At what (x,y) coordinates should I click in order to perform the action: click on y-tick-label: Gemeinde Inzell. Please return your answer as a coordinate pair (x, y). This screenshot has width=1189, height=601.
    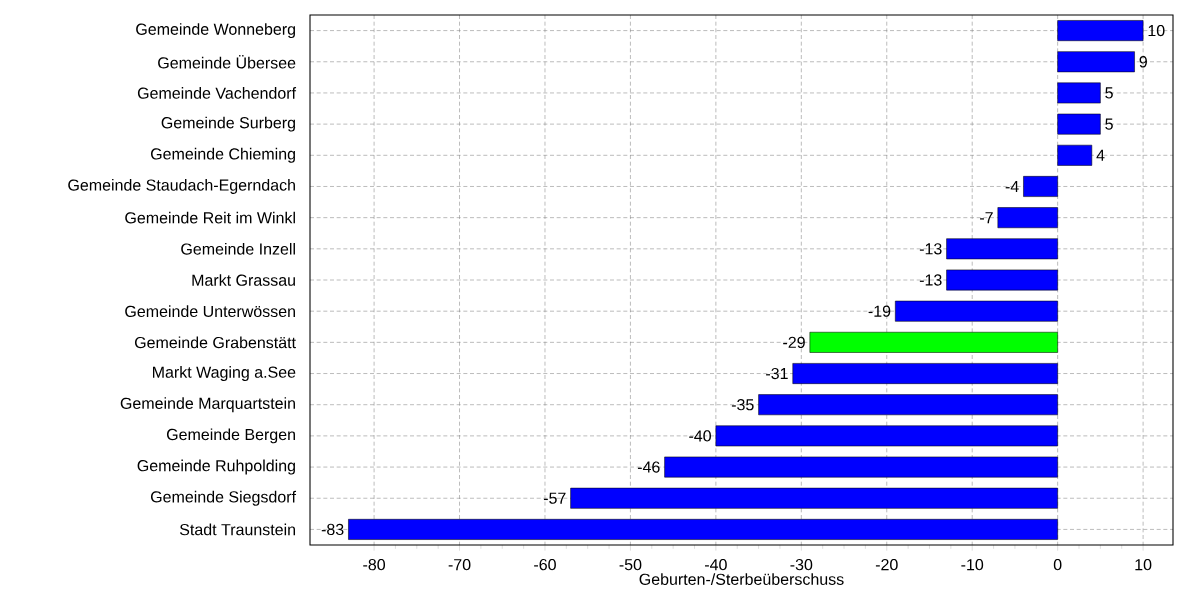
    Looking at the image, I should click on (238, 248).